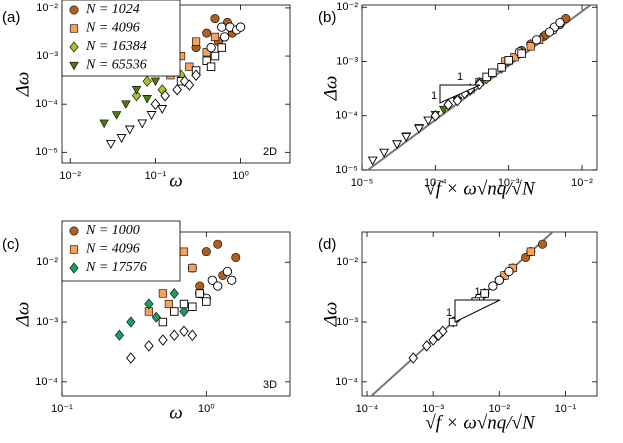 This screenshot has height=443, width=623. I want to click on x-tick-label: 10⁻⁵, so click(362, 183).